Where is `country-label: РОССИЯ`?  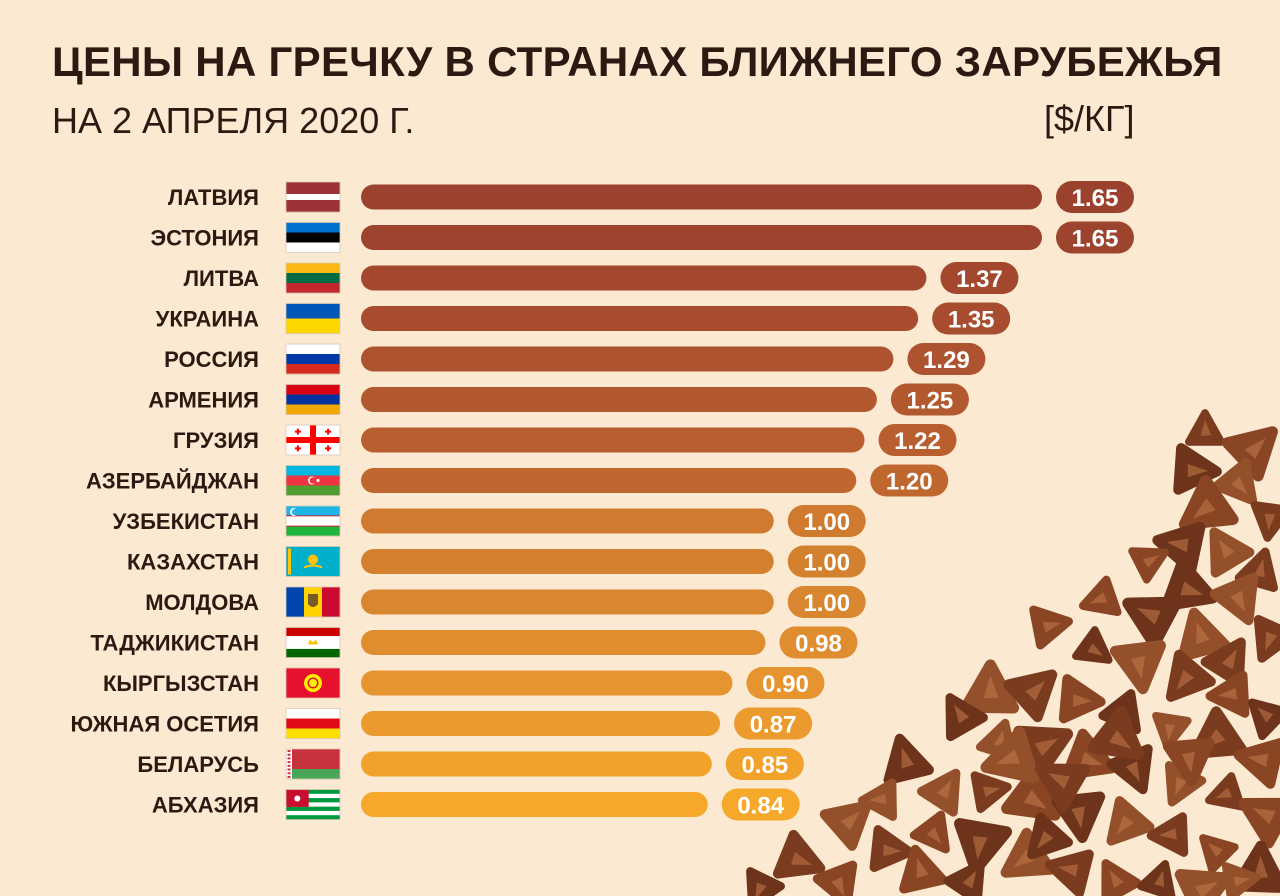
country-label: РОССИЯ is located at coordinates (211, 359).